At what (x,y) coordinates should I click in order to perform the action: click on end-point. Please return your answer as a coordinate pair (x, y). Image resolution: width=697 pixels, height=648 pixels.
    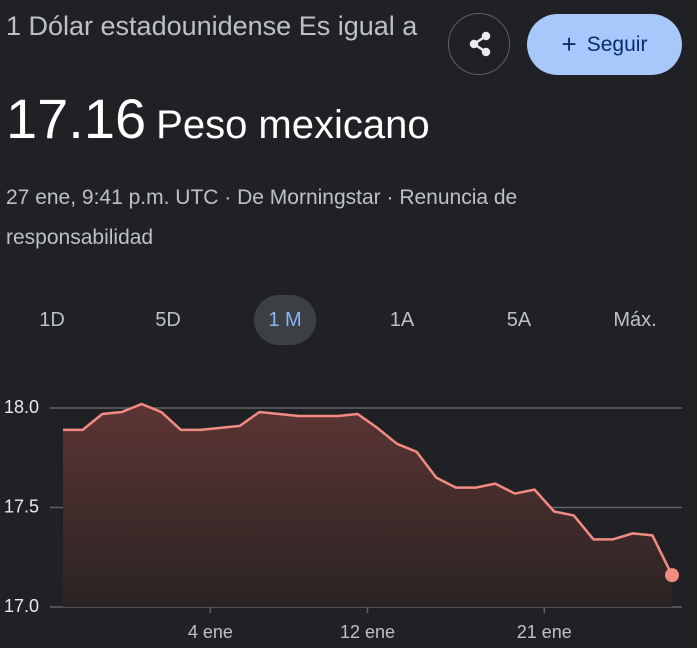
    Looking at the image, I should click on (672, 575).